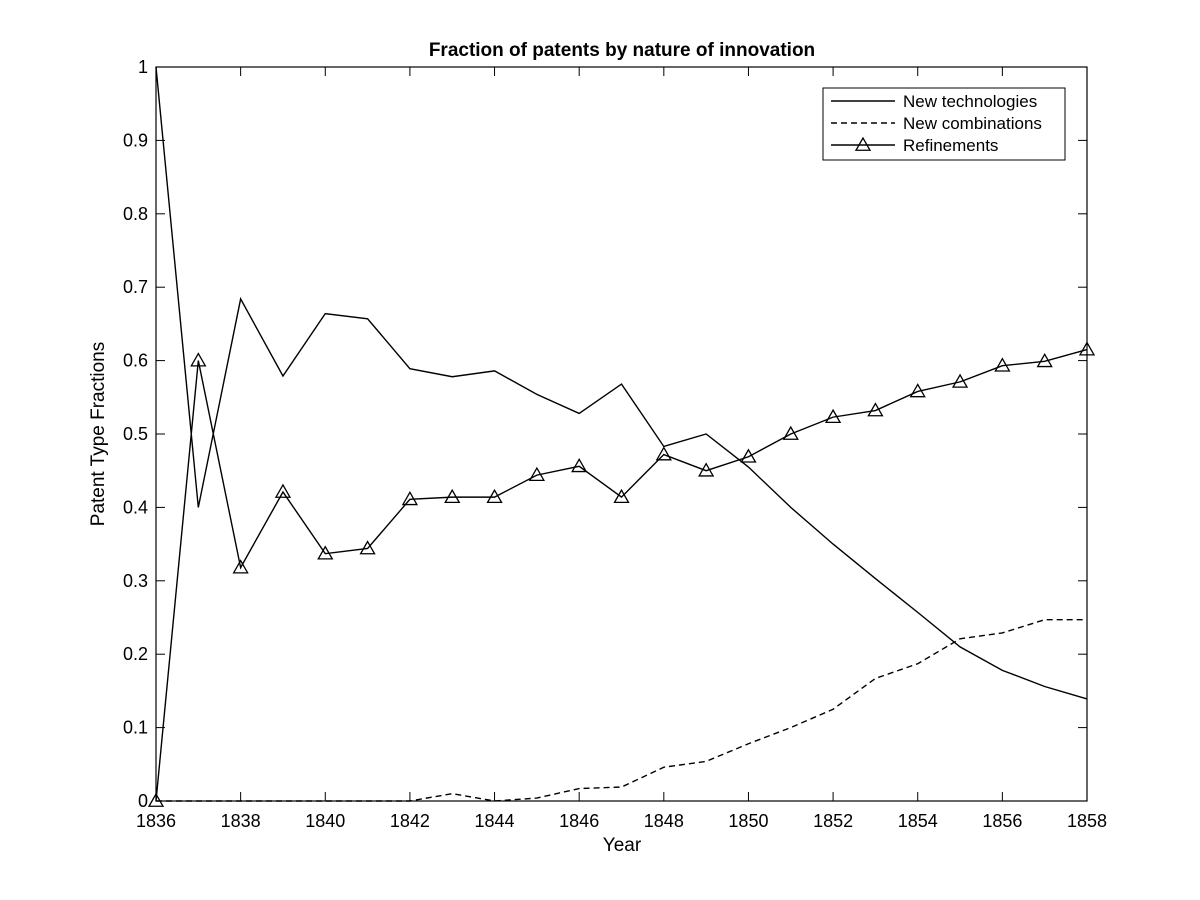 This screenshot has width=1200, height=900. What do you see at coordinates (664, 821) in the screenshot?
I see `x-tick-label: 1848` at bounding box center [664, 821].